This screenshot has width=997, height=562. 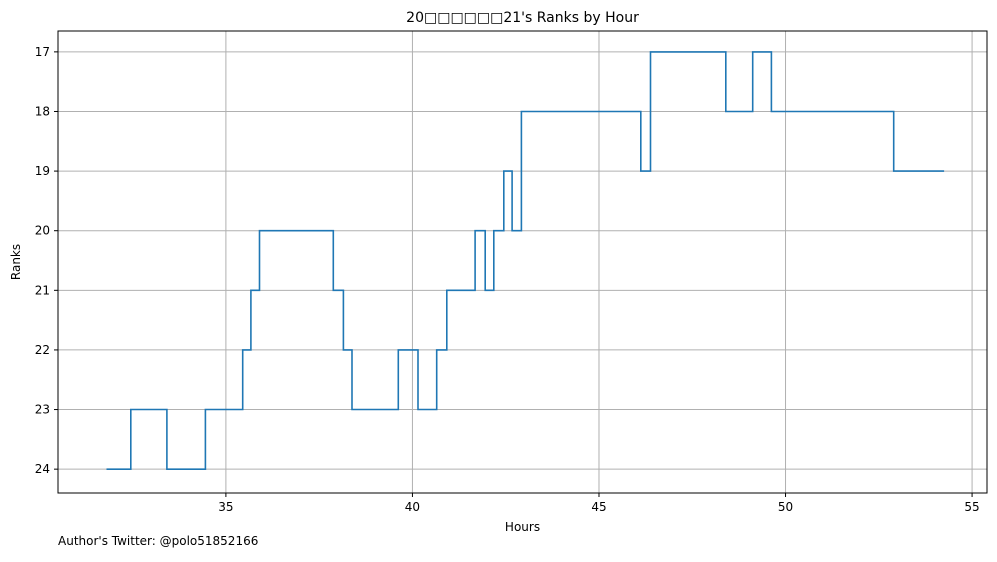 What do you see at coordinates (42, 52) in the screenshot?
I see `y-tick-label: 17` at bounding box center [42, 52].